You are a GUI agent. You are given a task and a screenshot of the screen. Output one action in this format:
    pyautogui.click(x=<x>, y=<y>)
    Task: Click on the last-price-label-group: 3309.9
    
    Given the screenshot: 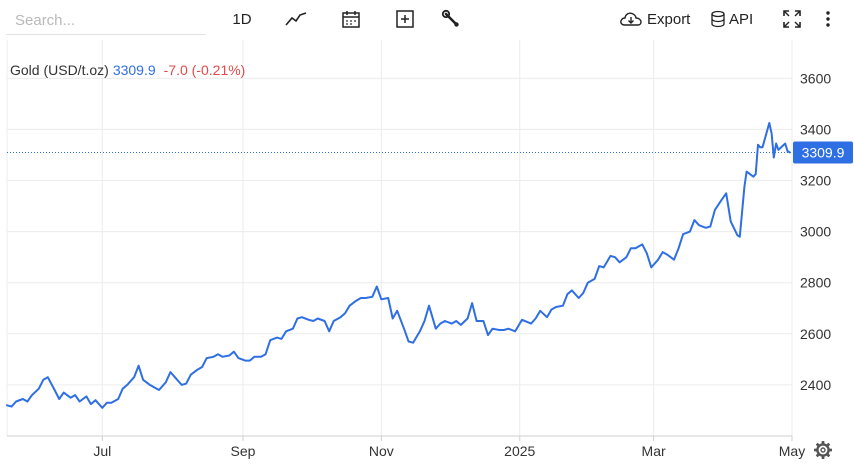 What is the action you would take?
    pyautogui.click(x=823, y=152)
    